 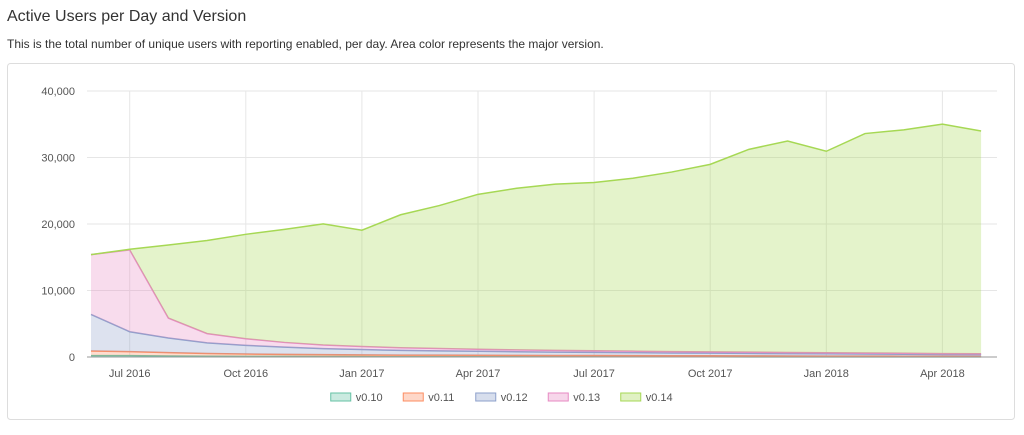 What do you see at coordinates (514, 398) in the screenshot?
I see `legend-label: v0.12` at bounding box center [514, 398].